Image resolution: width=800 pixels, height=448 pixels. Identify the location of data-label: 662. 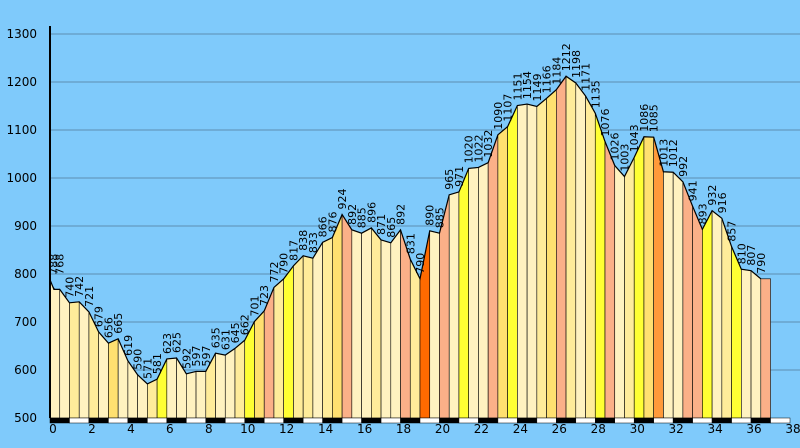
(245, 324).